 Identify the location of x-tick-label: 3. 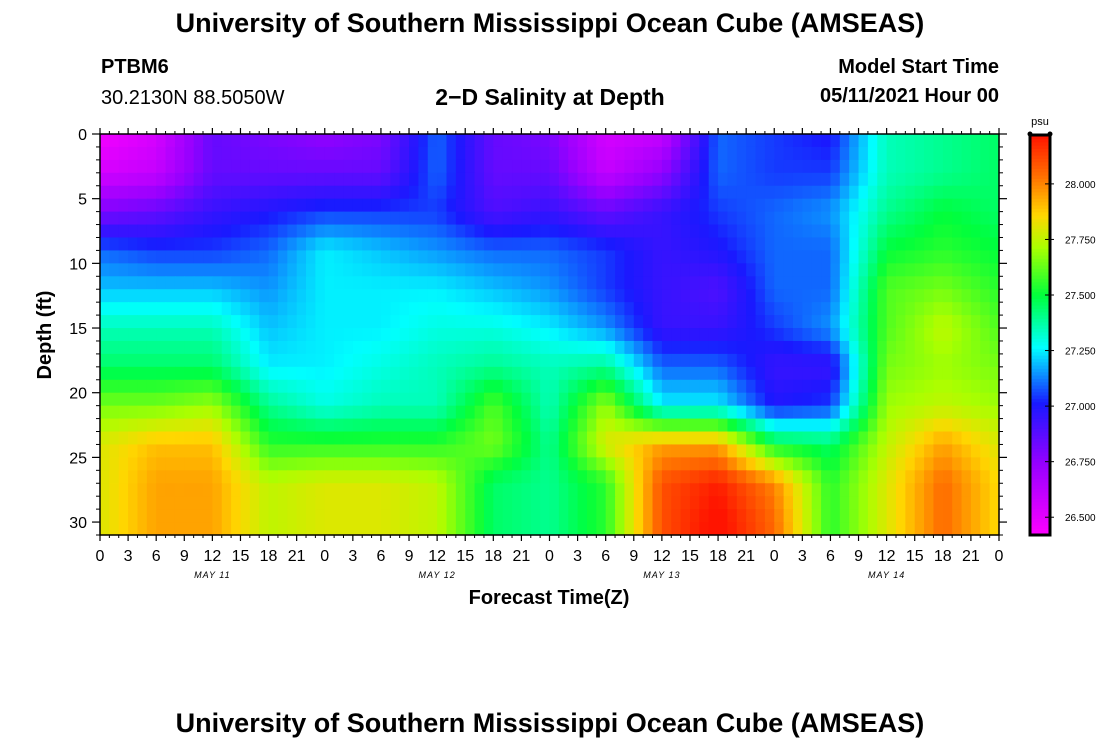
(802, 556).